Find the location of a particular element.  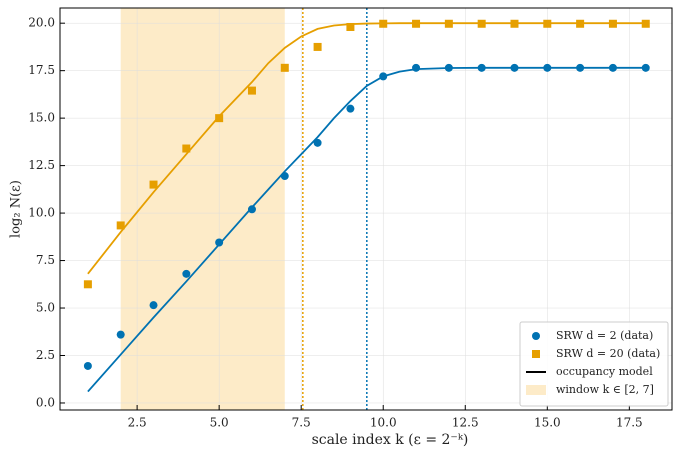

legend-label: SRW d = 20 (data) is located at coordinates (608, 353).